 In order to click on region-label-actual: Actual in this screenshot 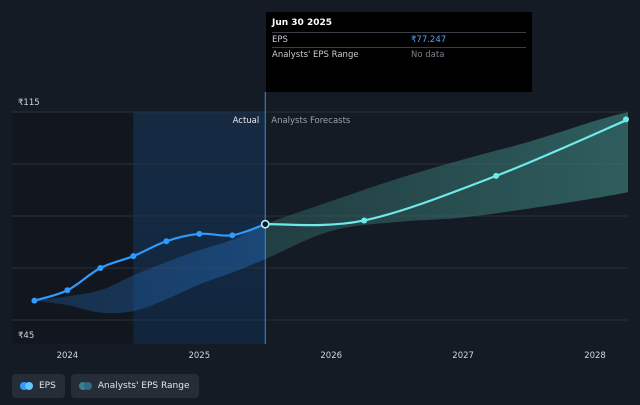, I will do `click(246, 121)`.